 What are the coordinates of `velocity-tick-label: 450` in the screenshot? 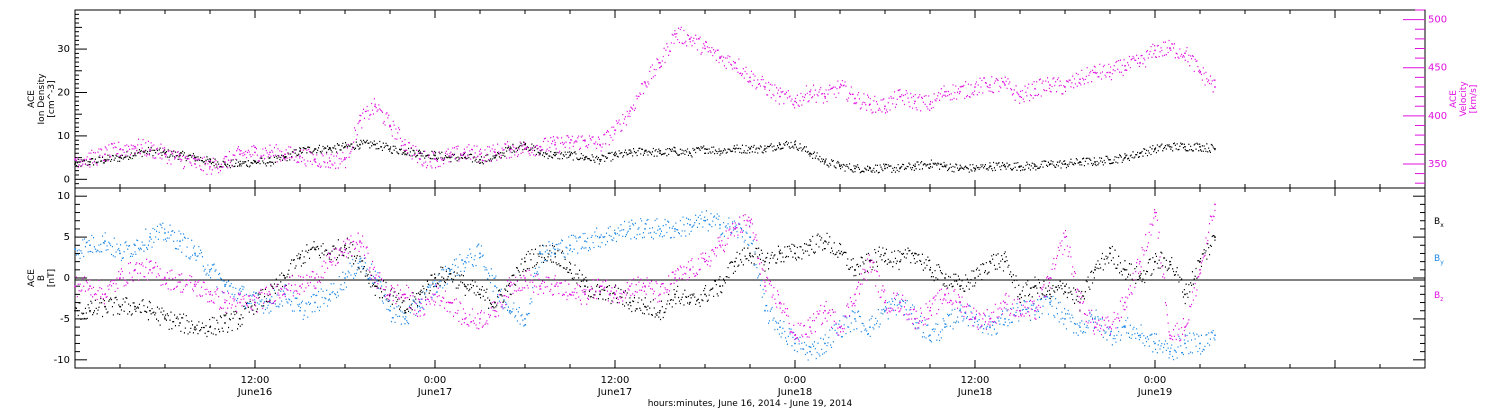 It's located at (1437, 68).